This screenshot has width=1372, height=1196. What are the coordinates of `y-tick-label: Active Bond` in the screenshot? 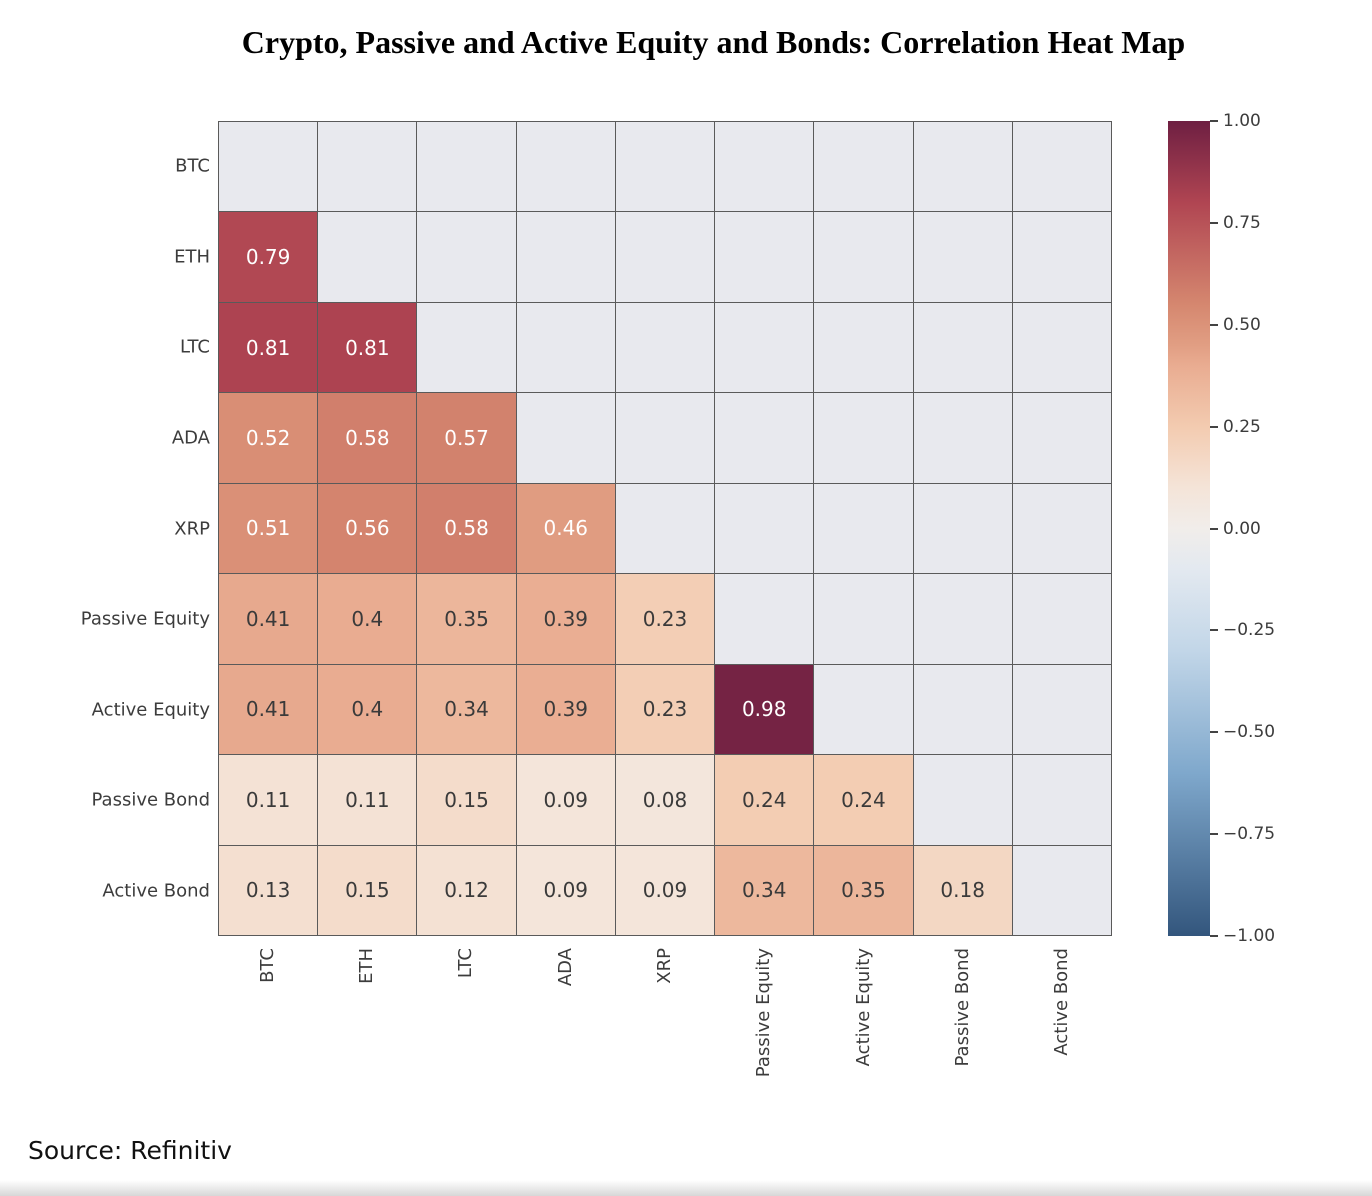 It's located at (156, 891).